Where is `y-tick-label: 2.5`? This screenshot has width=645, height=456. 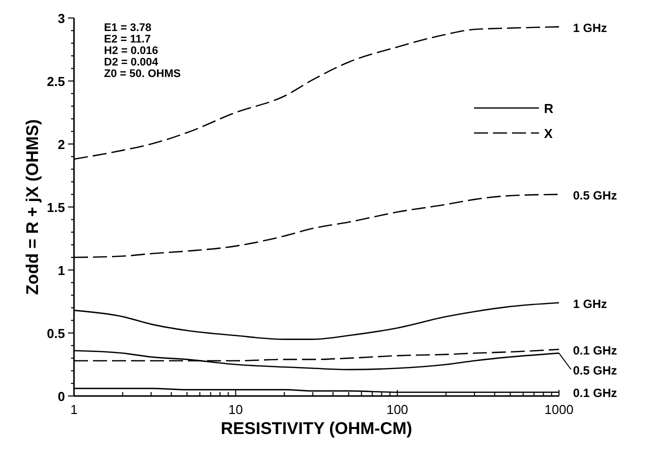
y-tick-label: 2.5 is located at coordinates (55, 81).